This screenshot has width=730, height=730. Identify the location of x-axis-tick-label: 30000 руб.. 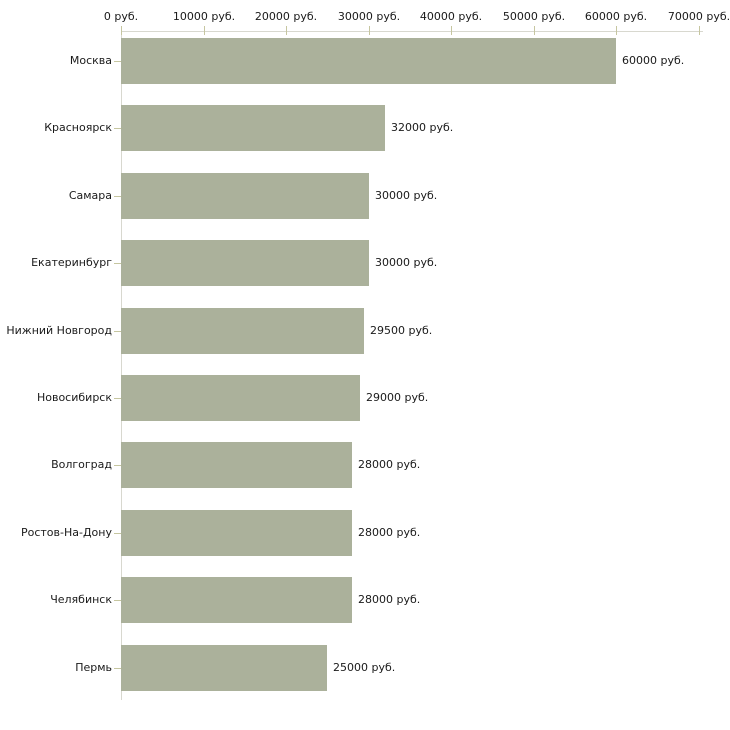
(369, 16).